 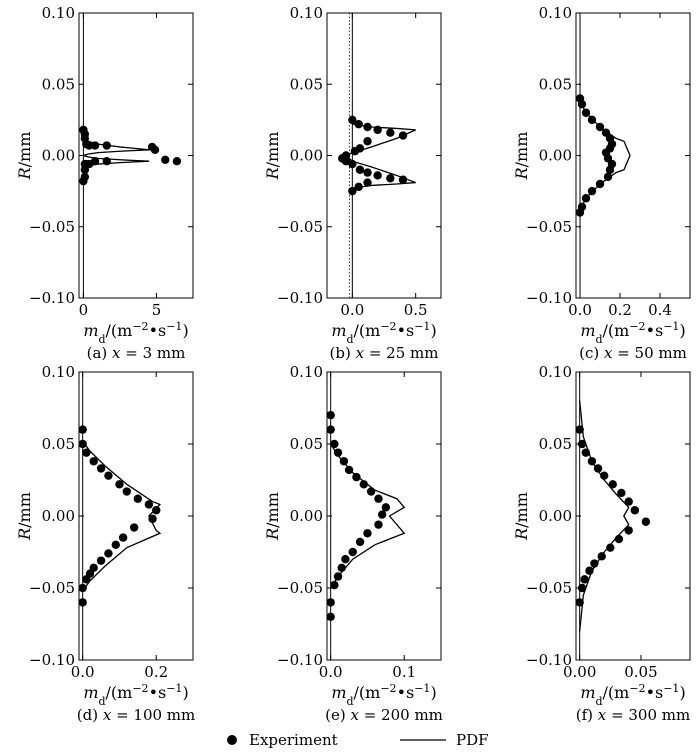 I want to click on x-tick-label: 0.05, so click(x=640, y=672).